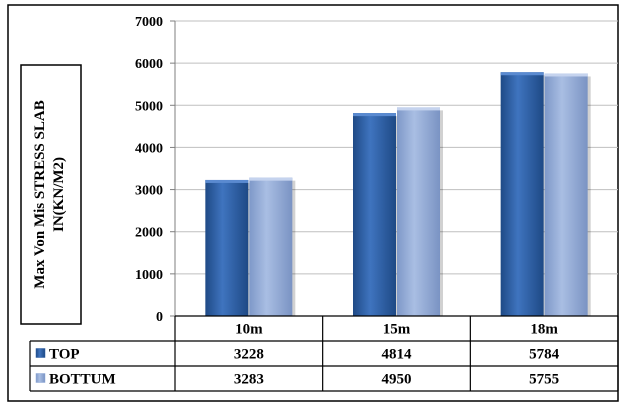 This screenshot has height=406, width=626. What do you see at coordinates (149, 64) in the screenshot?
I see `y-tick-label: 6000` at bounding box center [149, 64].